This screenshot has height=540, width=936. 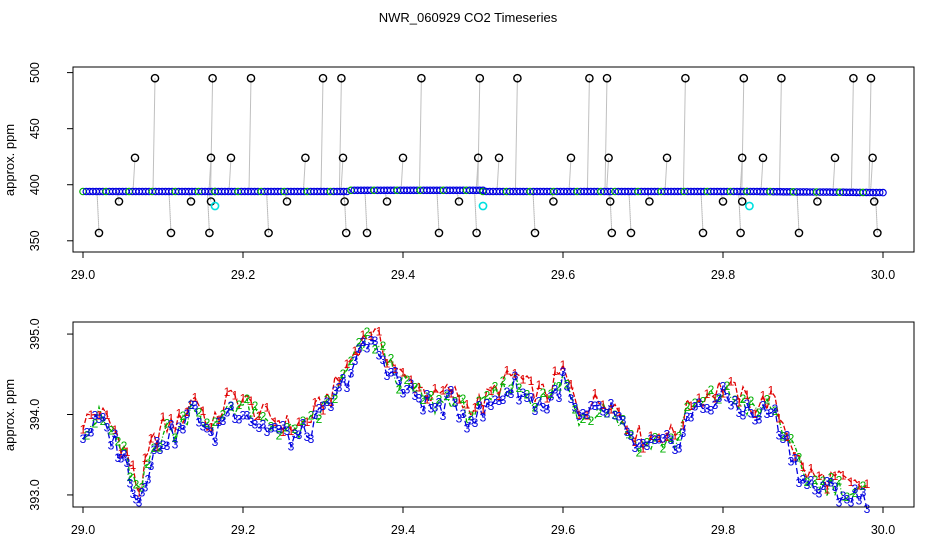 What do you see at coordinates (35, 494) in the screenshot?
I see `bottom-y-tick-label: 393.0` at bounding box center [35, 494].